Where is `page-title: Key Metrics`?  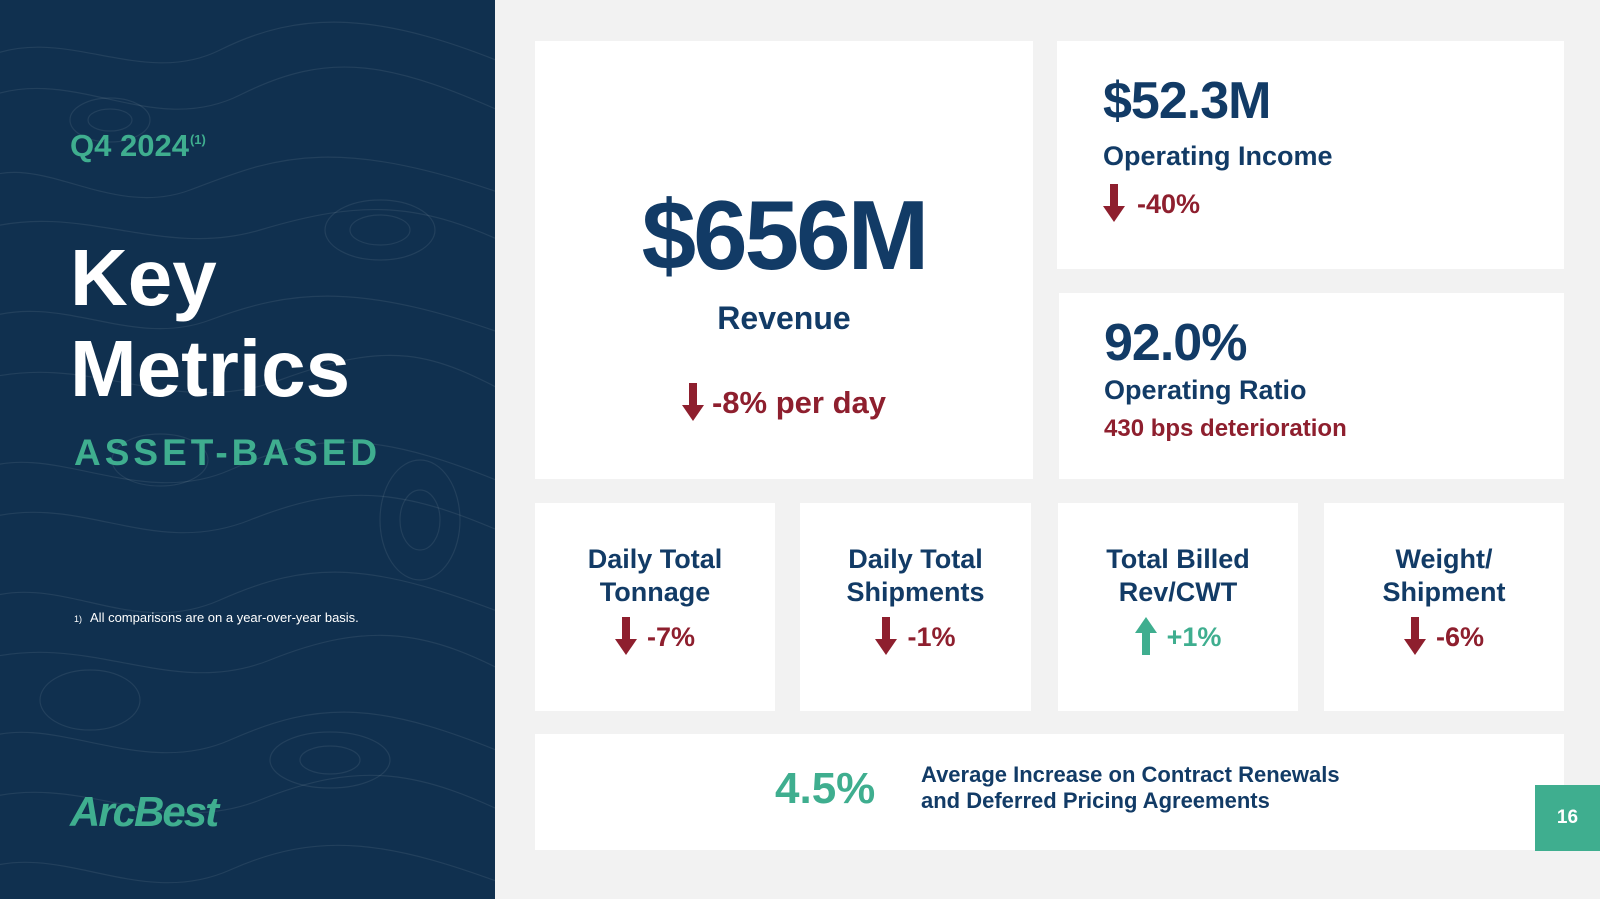 page-title: Key Metrics is located at coordinates (210, 323).